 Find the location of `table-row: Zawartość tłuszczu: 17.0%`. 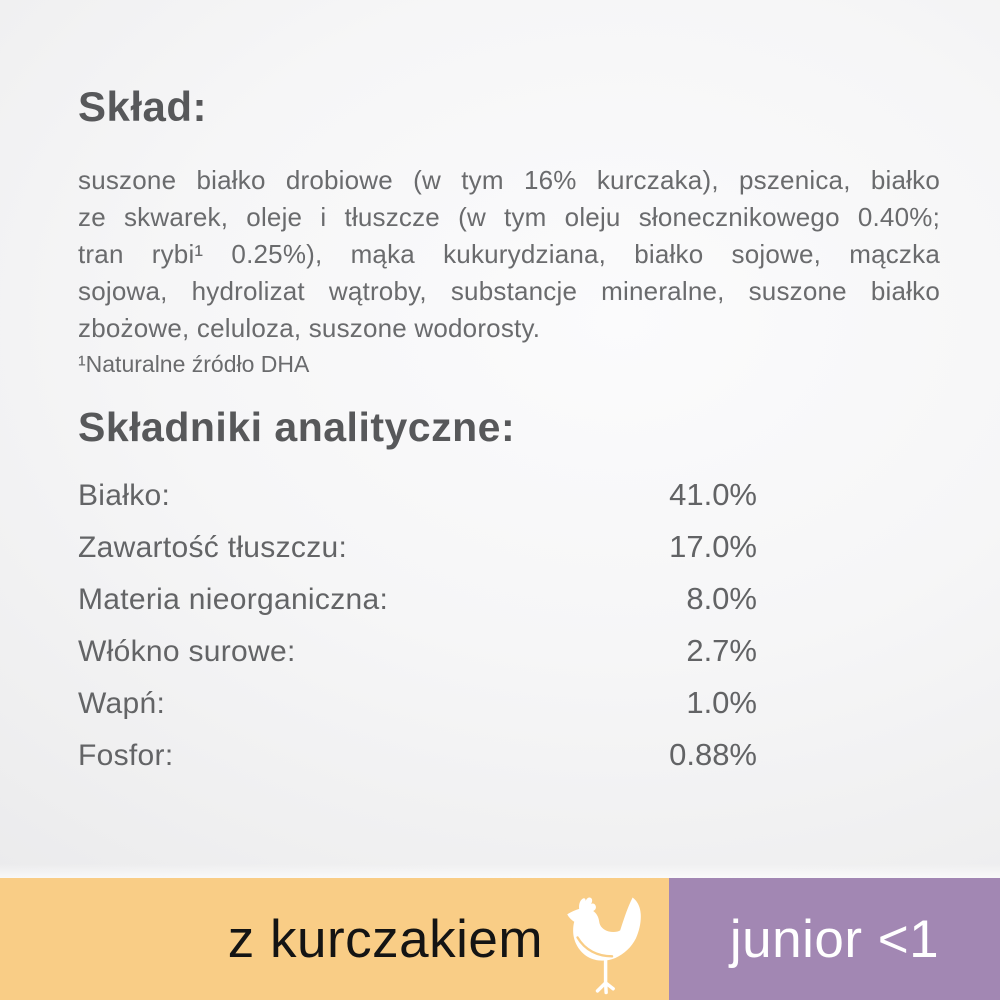

table-row: Zawartość tłuszczu: 17.0% is located at coordinates (417, 547).